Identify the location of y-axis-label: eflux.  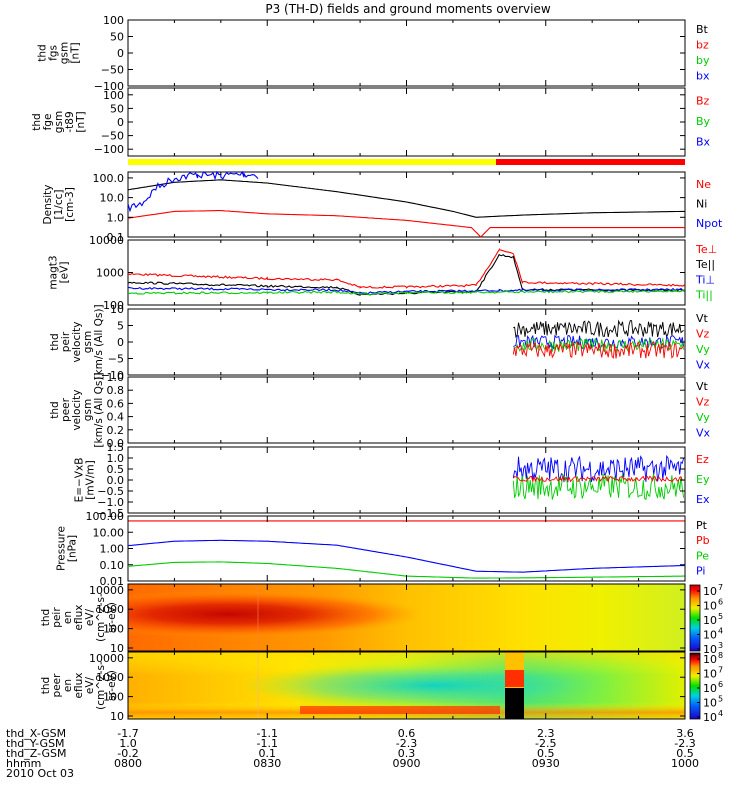
(79, 618).